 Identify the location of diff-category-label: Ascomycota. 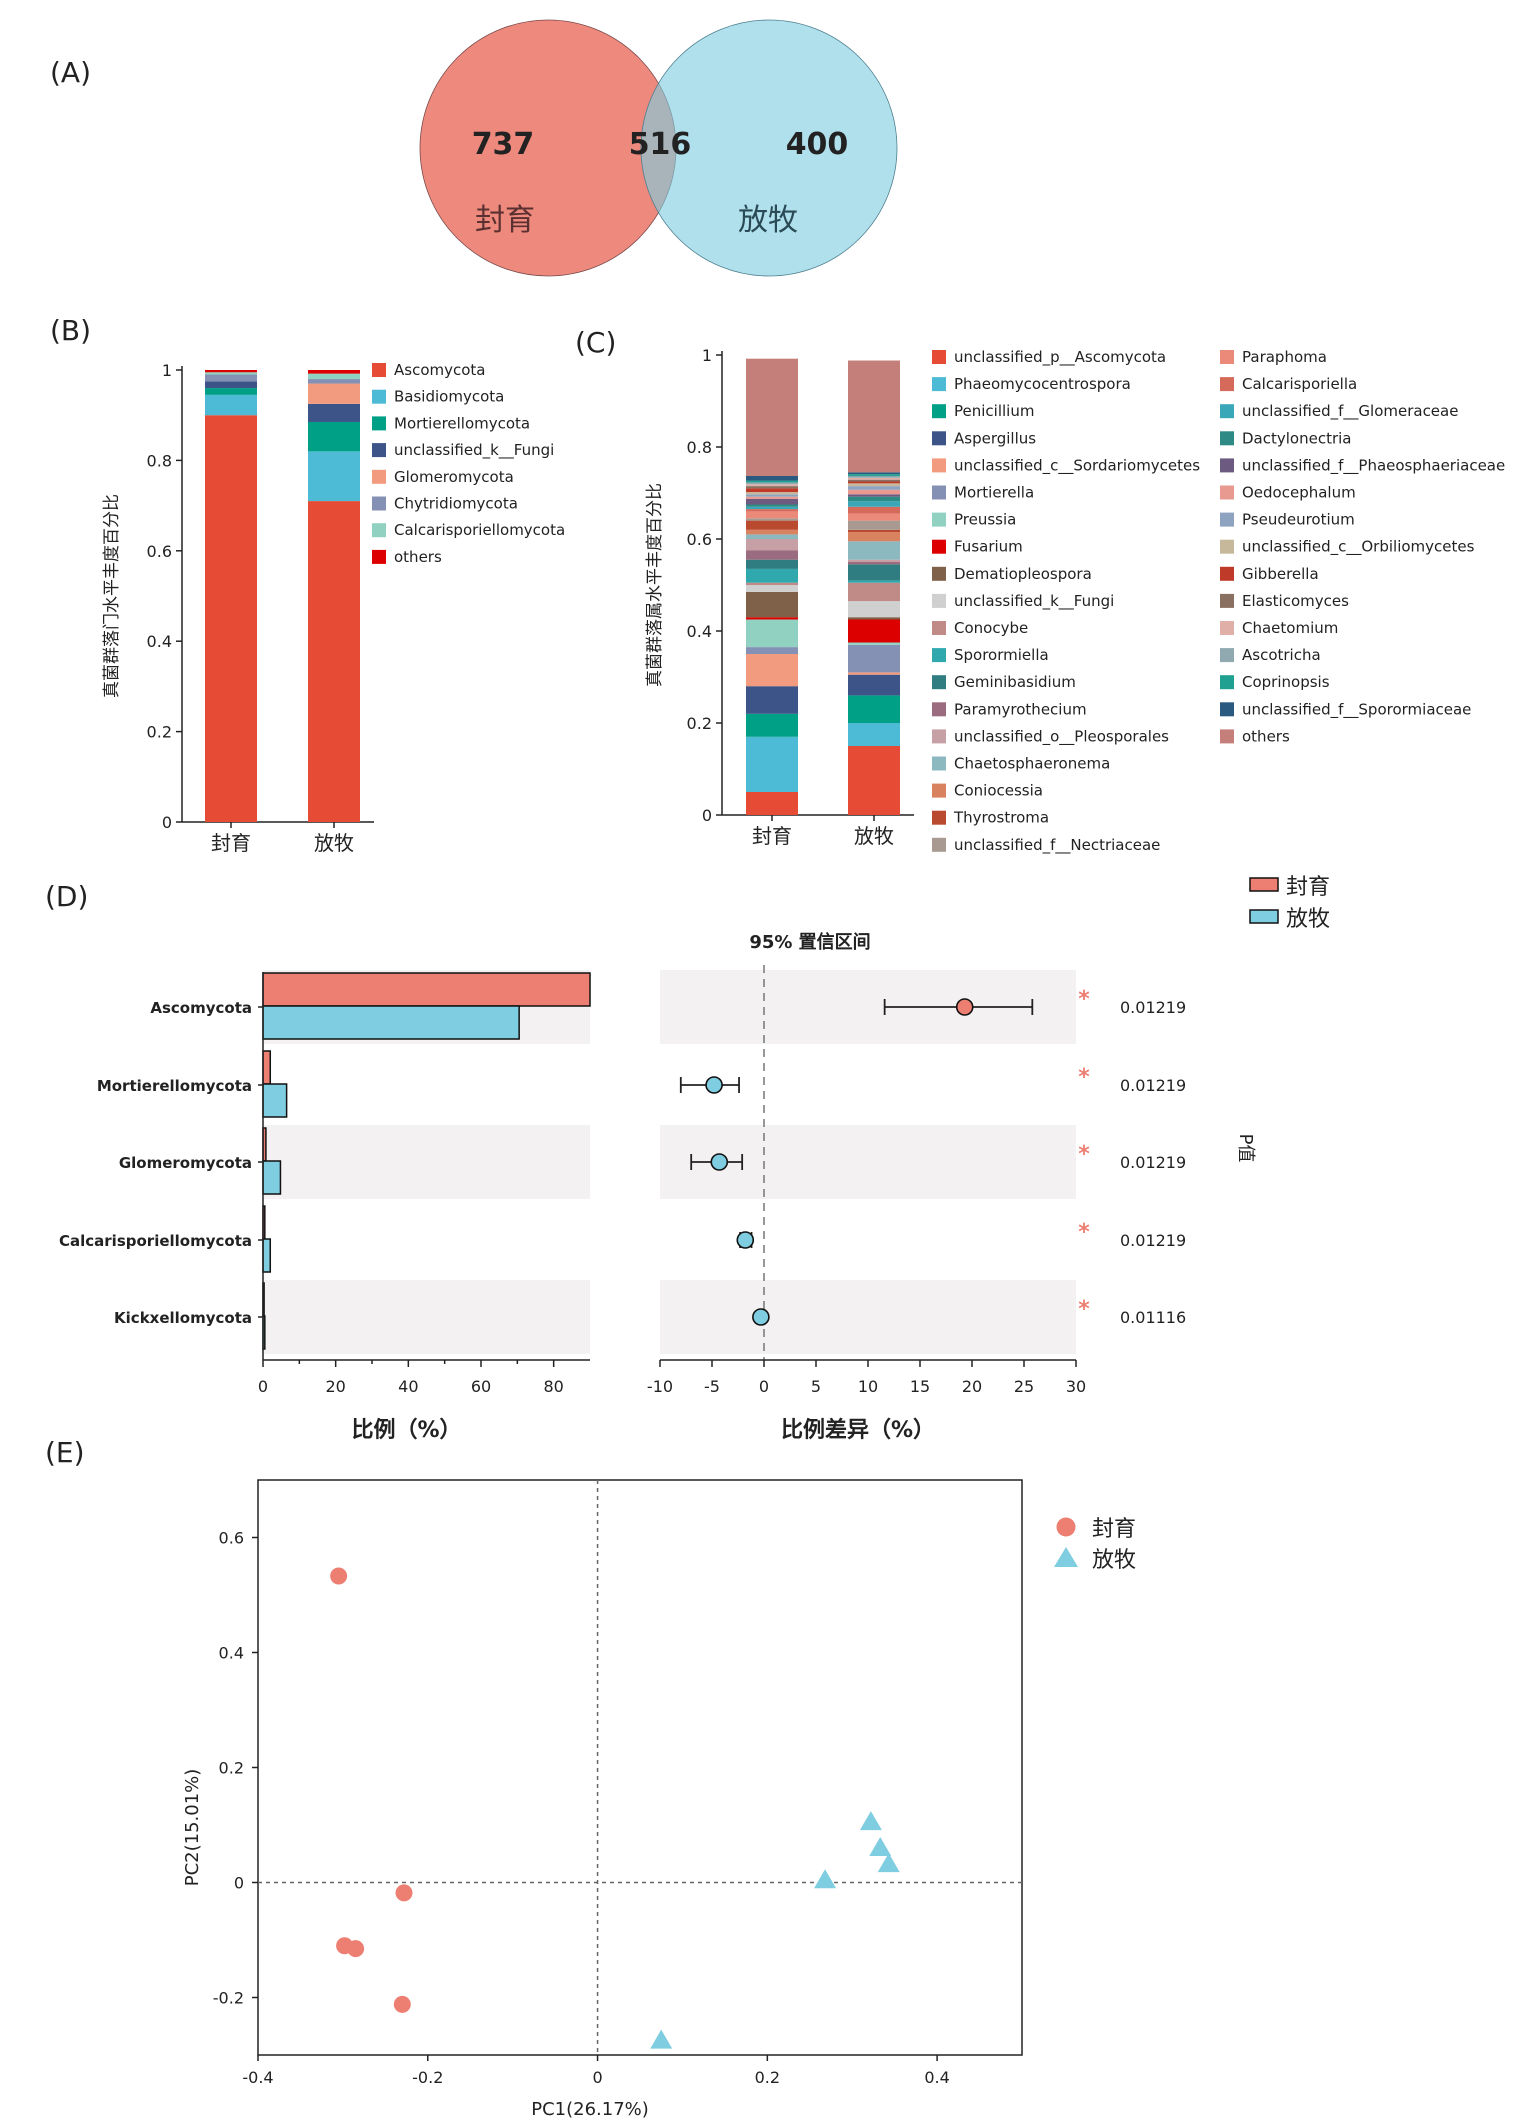
(201, 1008).